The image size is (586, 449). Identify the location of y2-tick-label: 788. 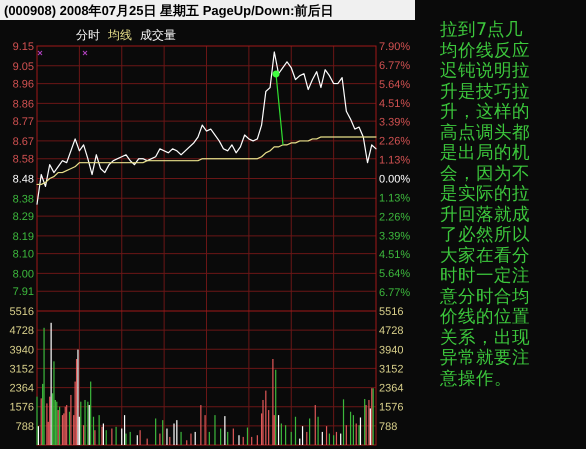
(388, 426).